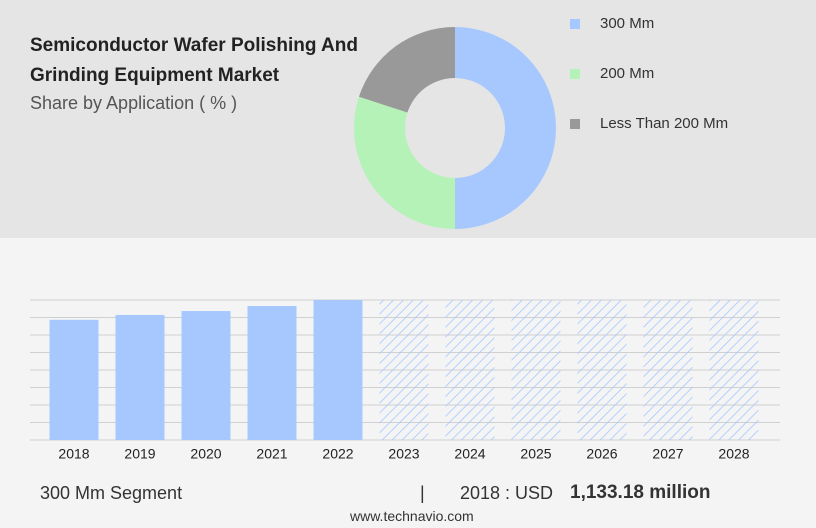 The width and height of the screenshot is (816, 528). Describe the element at coordinates (627, 23) in the screenshot. I see `legend-label: 300 Mm` at that location.